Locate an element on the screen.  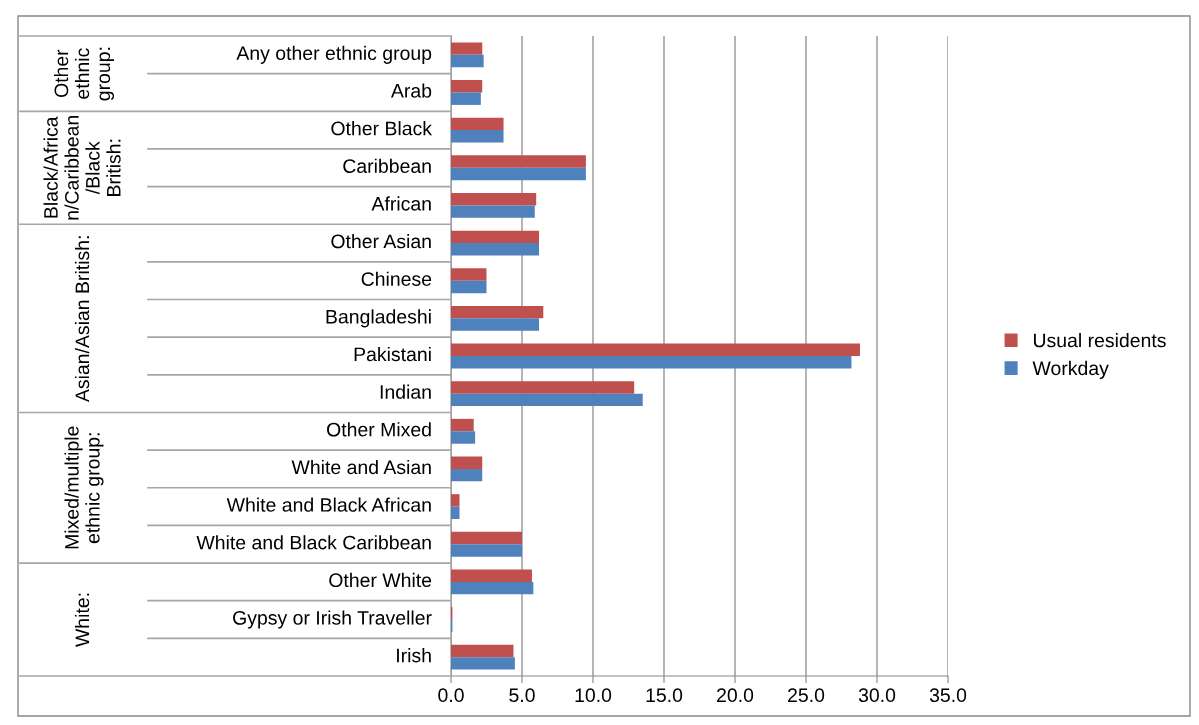
text: Asian/Asian British: is located at coordinates (82, 319).